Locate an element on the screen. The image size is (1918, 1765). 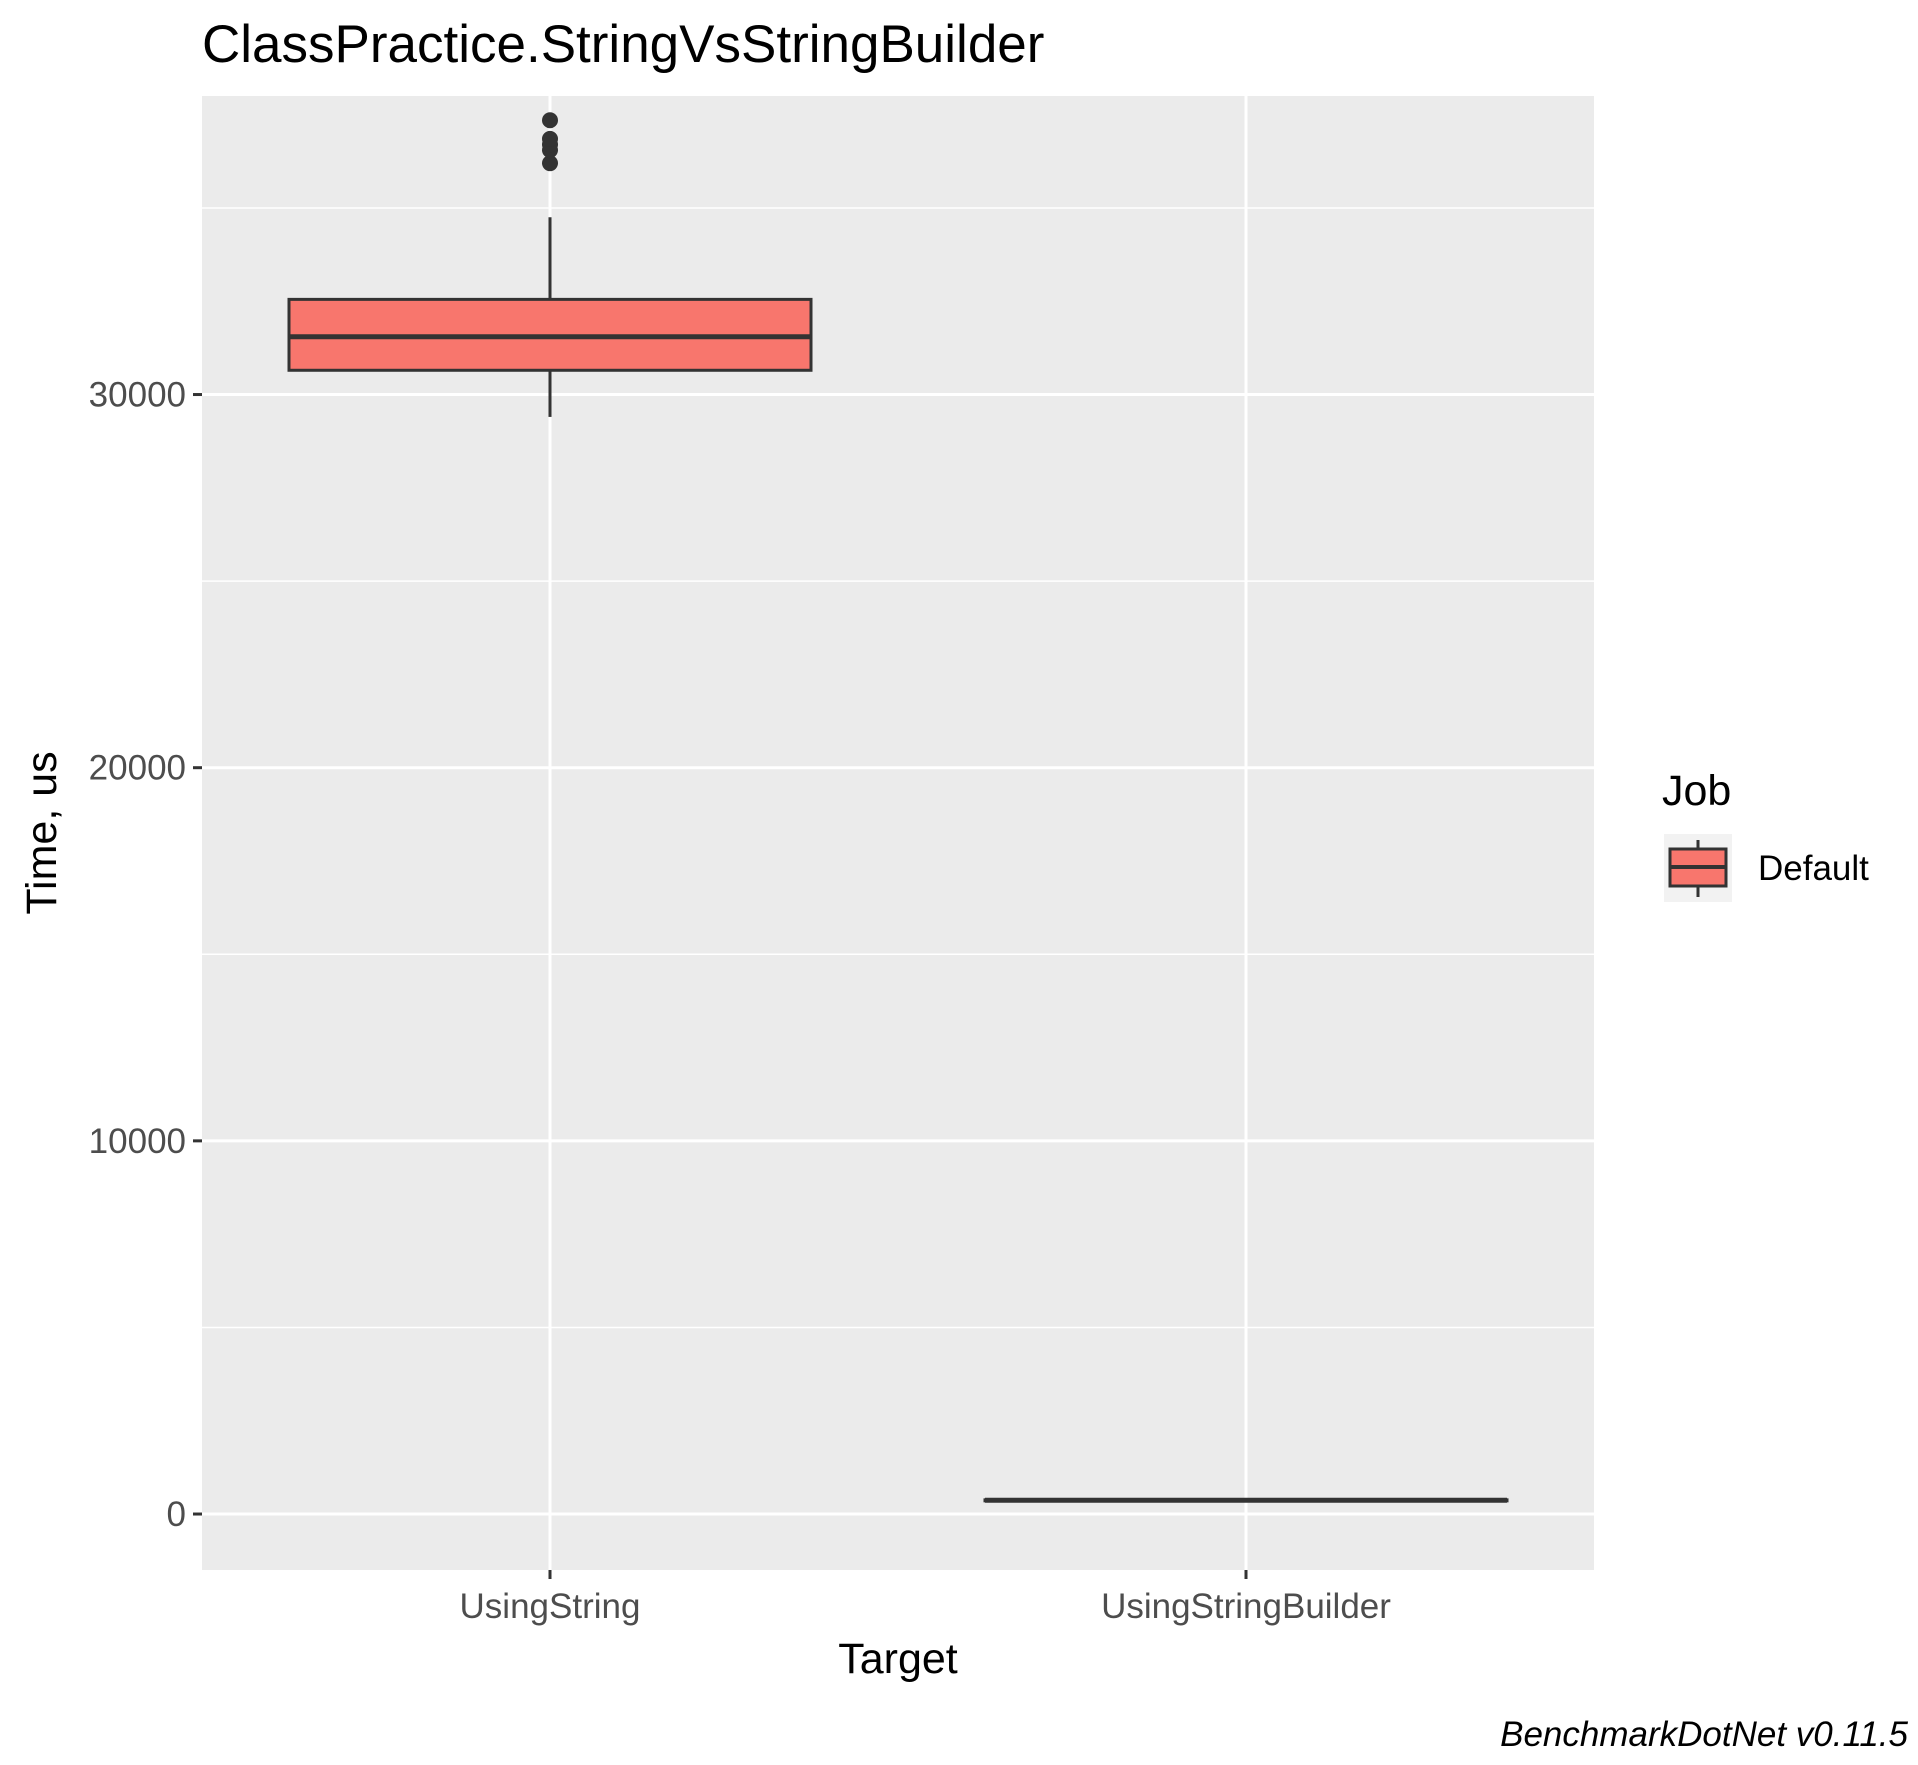
y-tick-label: 10000 is located at coordinates (137, 1141).